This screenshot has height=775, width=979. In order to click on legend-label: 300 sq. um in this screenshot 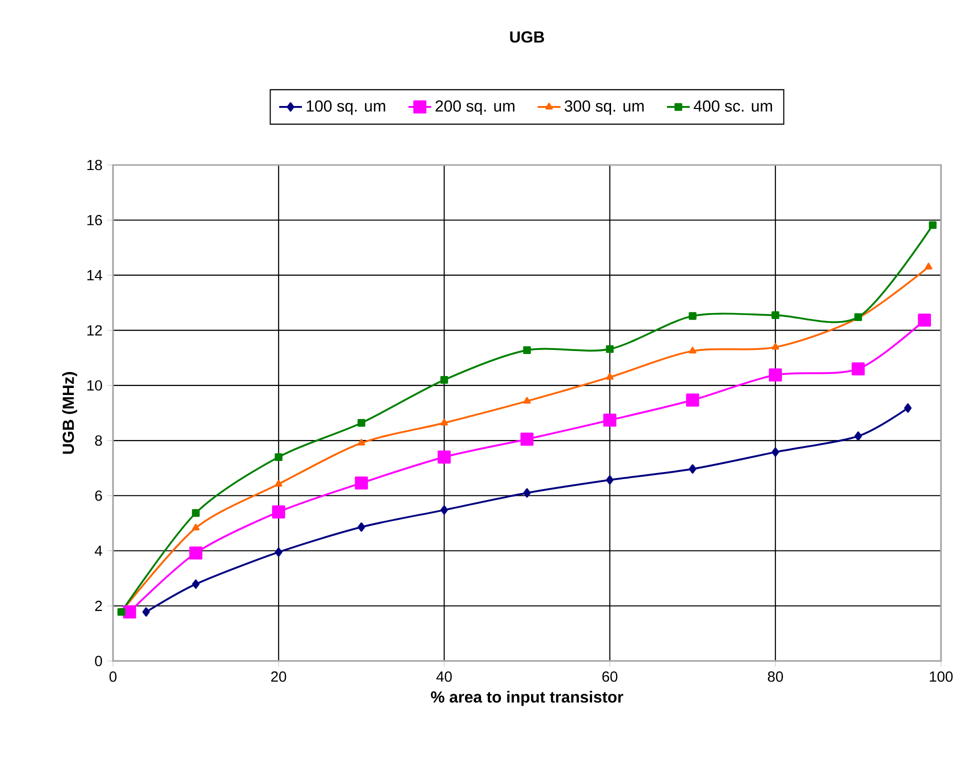, I will do `click(604, 107)`.